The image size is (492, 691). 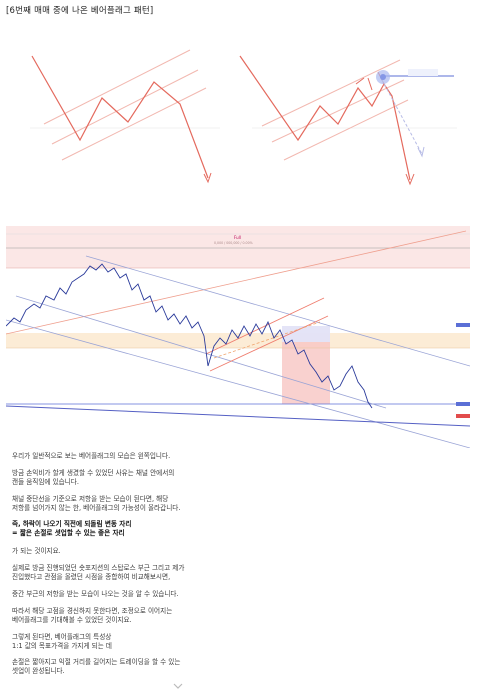 I want to click on article-line: 1:1 값의 목표가격을 가지게 되는 데, so click(x=62, y=645).